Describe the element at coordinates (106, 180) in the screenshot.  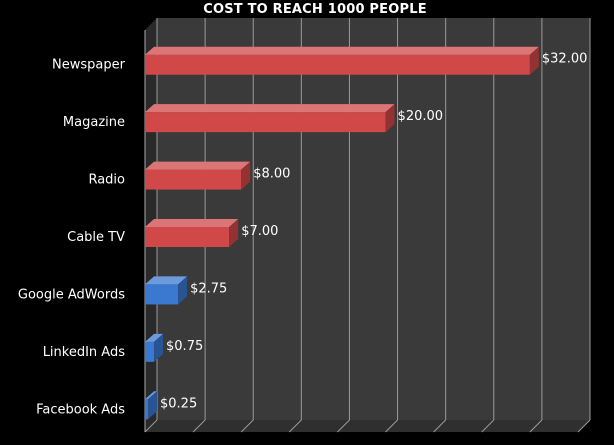
I see `category-label: Radio` at that location.